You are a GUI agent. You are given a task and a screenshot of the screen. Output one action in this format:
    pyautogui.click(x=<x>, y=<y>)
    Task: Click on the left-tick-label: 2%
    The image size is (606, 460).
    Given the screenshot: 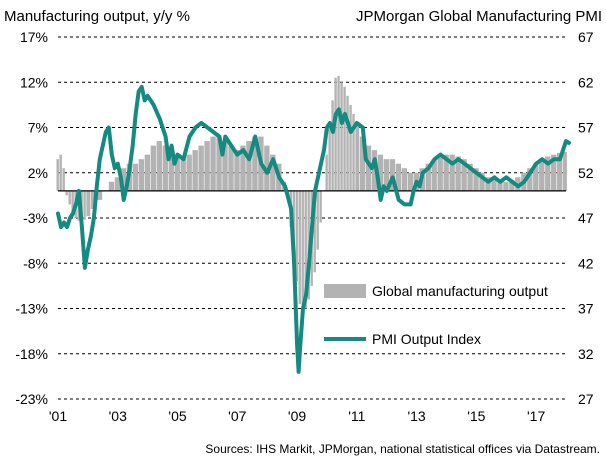 What is the action you would take?
    pyautogui.click(x=38, y=173)
    